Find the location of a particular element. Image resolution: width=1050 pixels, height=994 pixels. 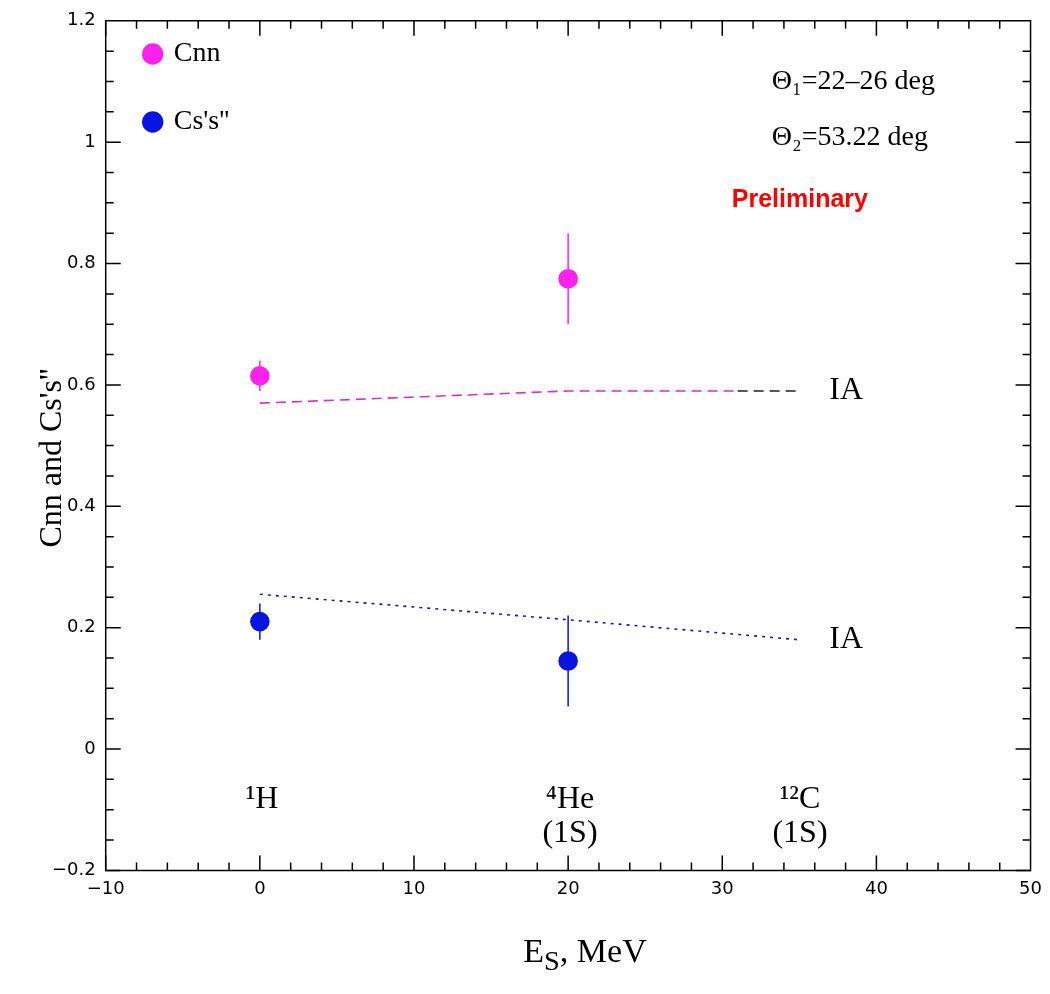

y-tick-label: 0 is located at coordinates (90, 747).